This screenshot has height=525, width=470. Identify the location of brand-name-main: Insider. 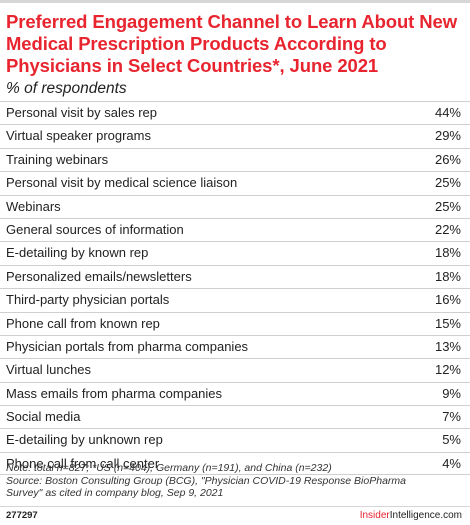
(374, 515).